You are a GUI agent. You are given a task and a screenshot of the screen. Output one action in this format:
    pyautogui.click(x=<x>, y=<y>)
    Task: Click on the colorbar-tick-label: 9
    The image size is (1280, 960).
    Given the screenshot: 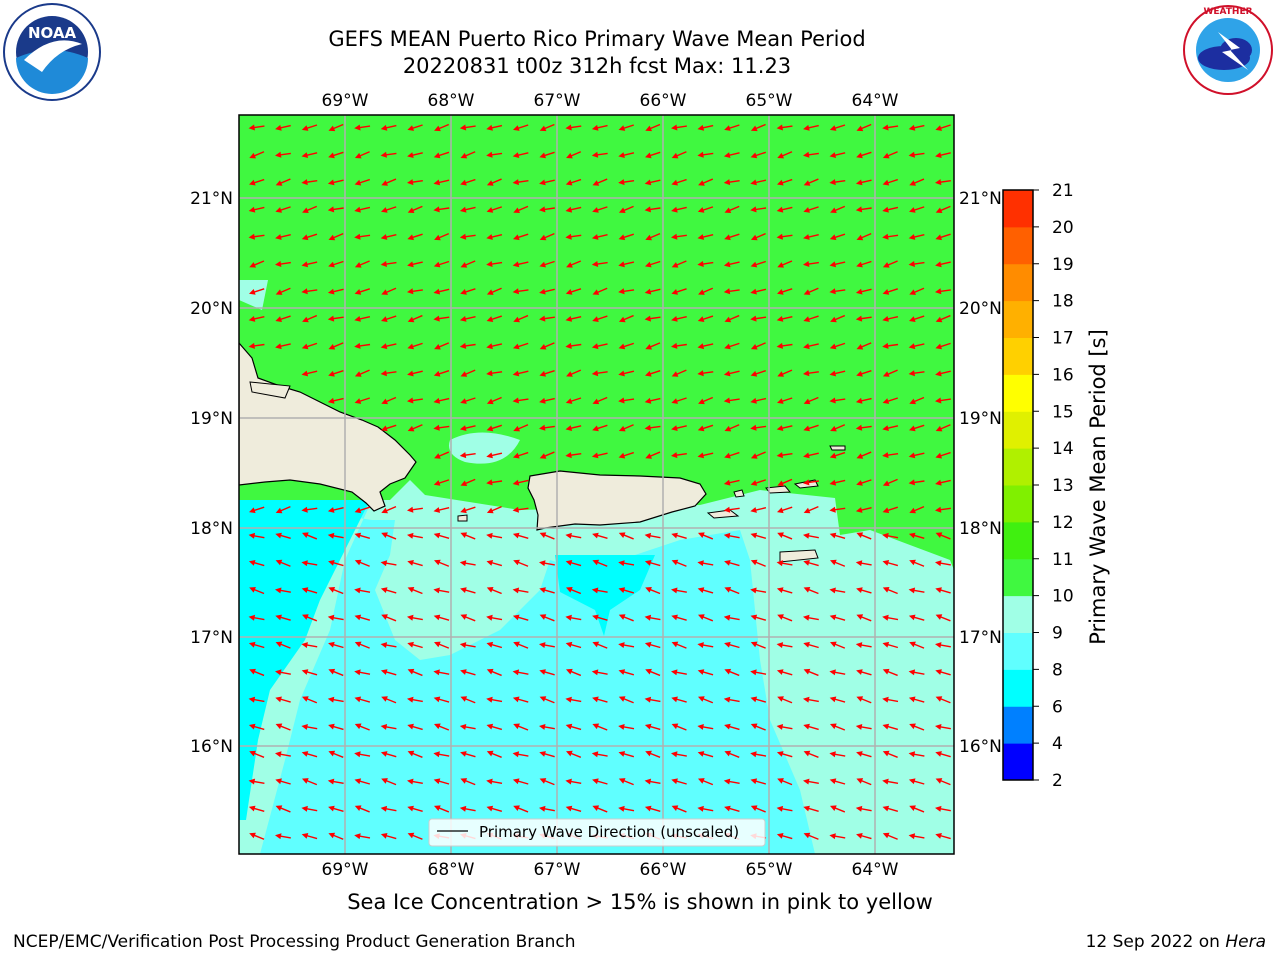 What is the action you would take?
    pyautogui.click(x=1057, y=634)
    